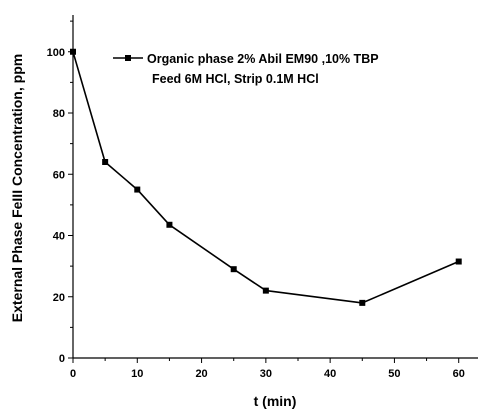 The width and height of the screenshot is (481, 410). Describe the element at coordinates (201, 374) in the screenshot. I see `x-tick-label-20: 20` at that location.